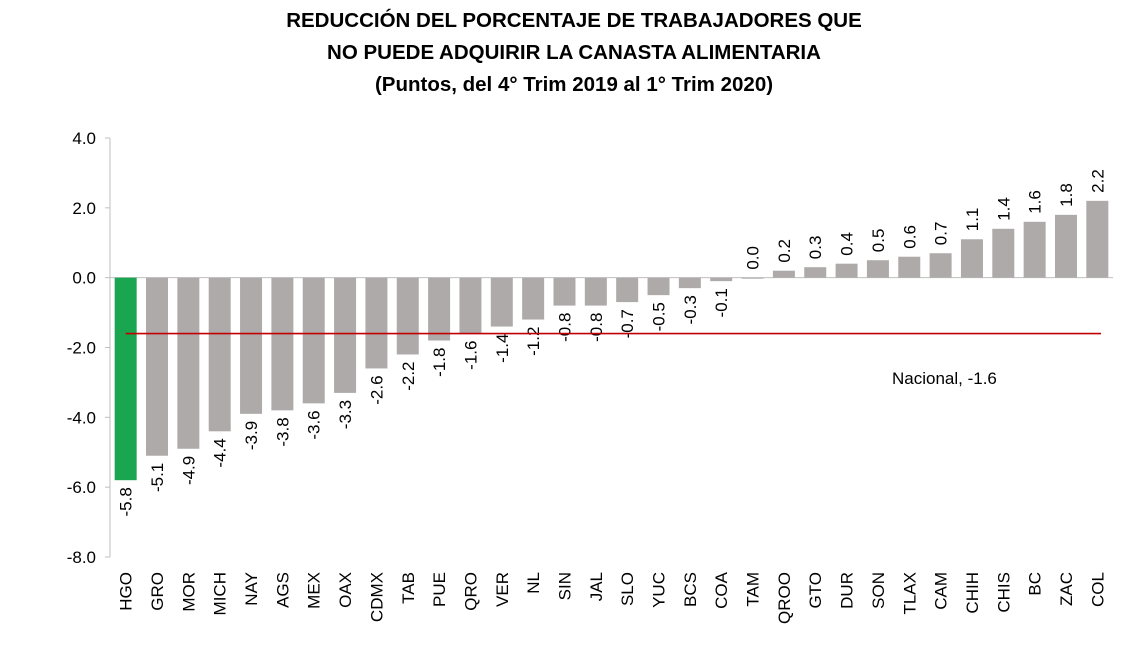  I want to click on x-tick-label: PUE, so click(439, 589).